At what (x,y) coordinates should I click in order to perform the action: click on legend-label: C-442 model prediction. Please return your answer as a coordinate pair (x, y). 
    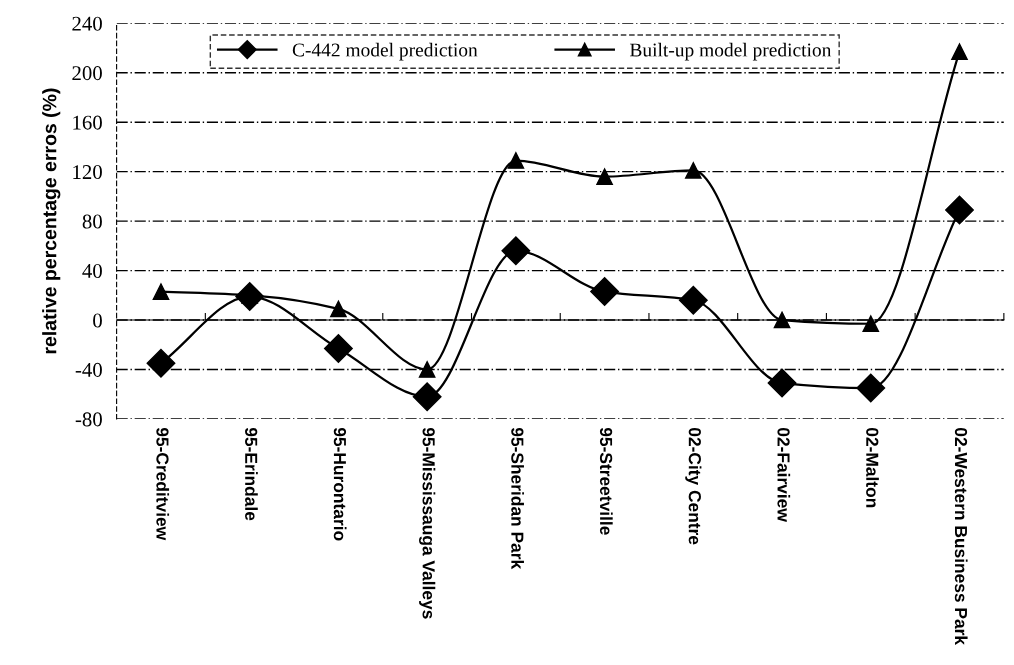
    Looking at the image, I should click on (385, 51).